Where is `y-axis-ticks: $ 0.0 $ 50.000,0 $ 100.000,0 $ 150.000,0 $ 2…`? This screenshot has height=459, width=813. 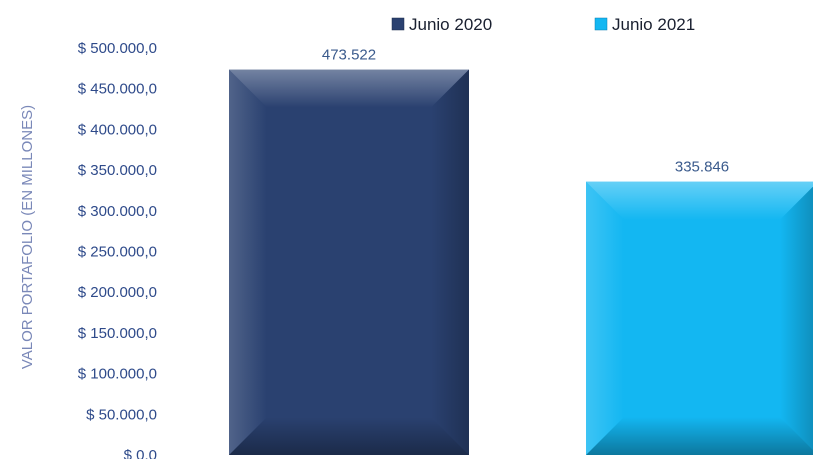 y-axis-ticks: $ 0.0 $ 50.000,0 $ 100.000,0 $ 150.000,0 $ 2… is located at coordinates (117, 249).